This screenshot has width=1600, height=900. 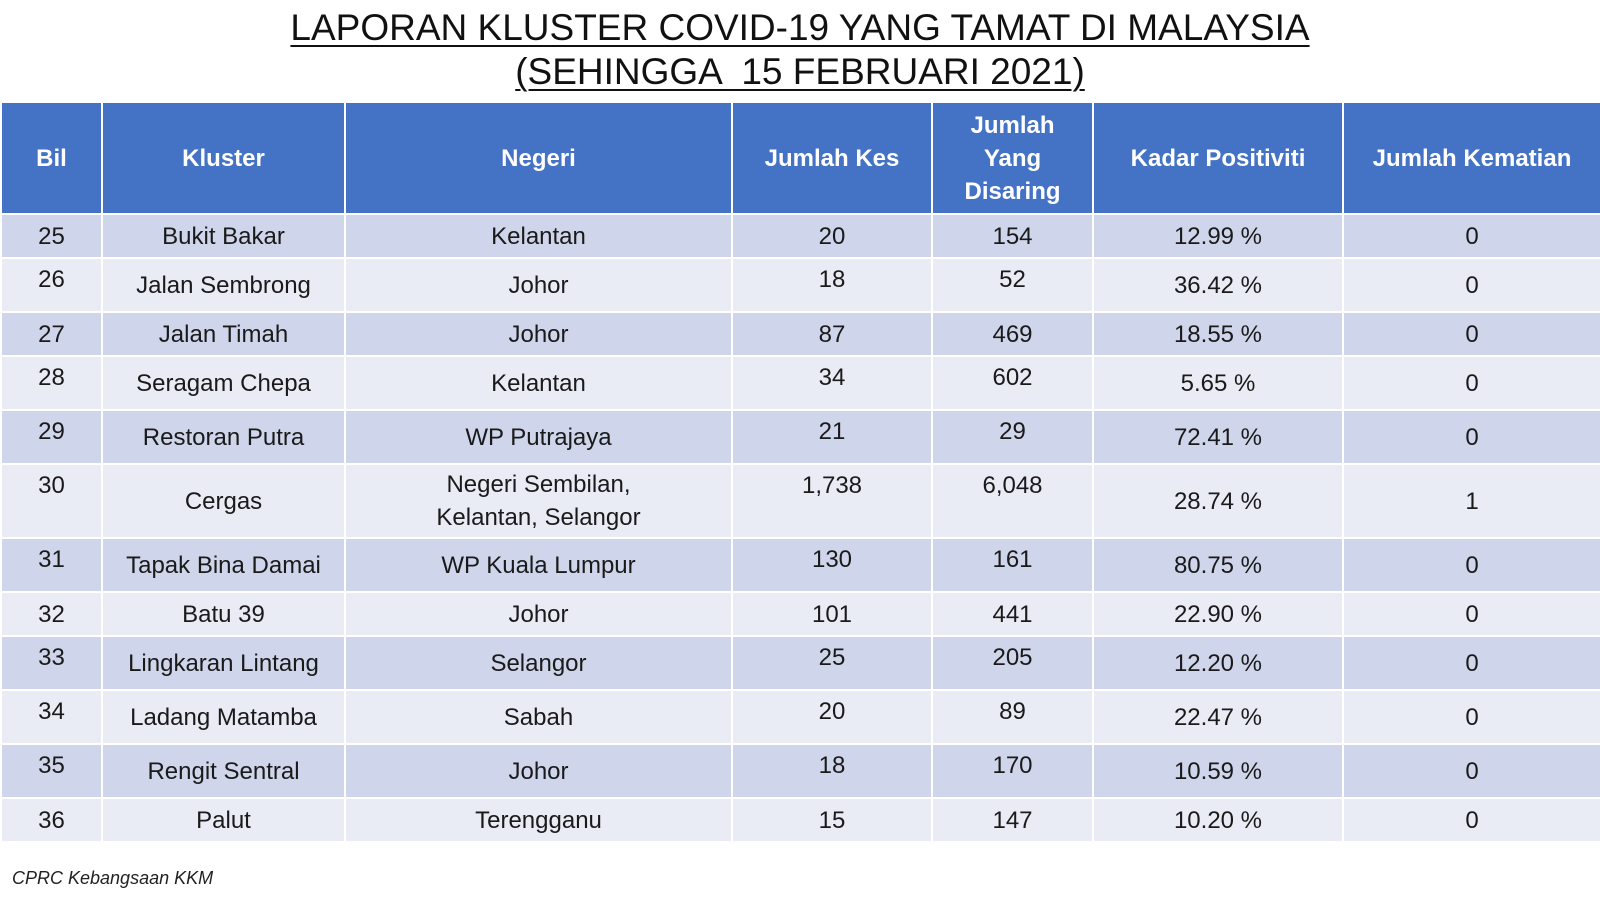 What do you see at coordinates (832, 383) in the screenshot?
I see `cell-jumlah-kes: 34` at bounding box center [832, 383].